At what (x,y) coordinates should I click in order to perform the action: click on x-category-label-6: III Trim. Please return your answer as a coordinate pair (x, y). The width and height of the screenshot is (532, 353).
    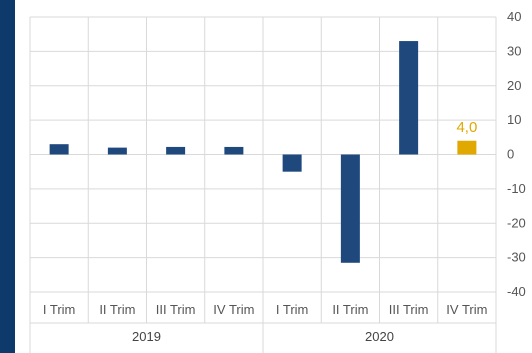
    Looking at the image, I should click on (409, 309).